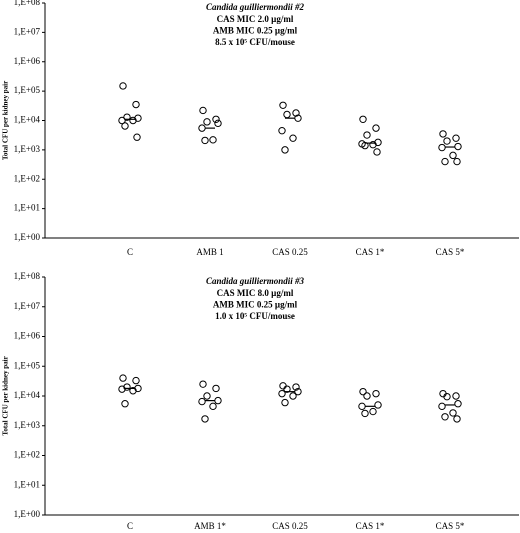 This screenshot has width=520, height=533. What do you see at coordinates (27, 3) in the screenshot?
I see `y-tick-label: 1,E+08` at bounding box center [27, 3].